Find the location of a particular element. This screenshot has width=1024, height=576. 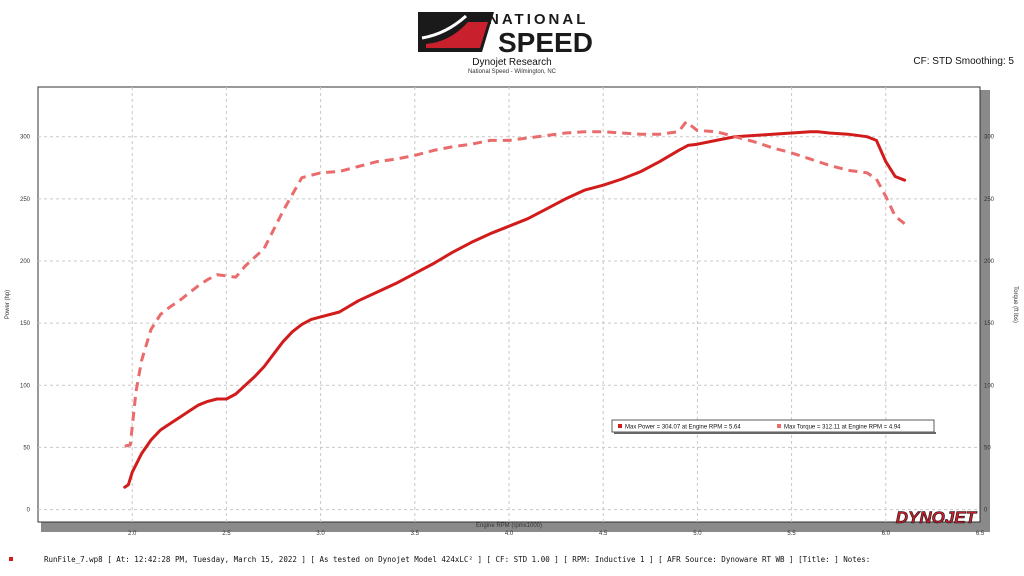

y-tick-label-right: 200 is located at coordinates (989, 262).